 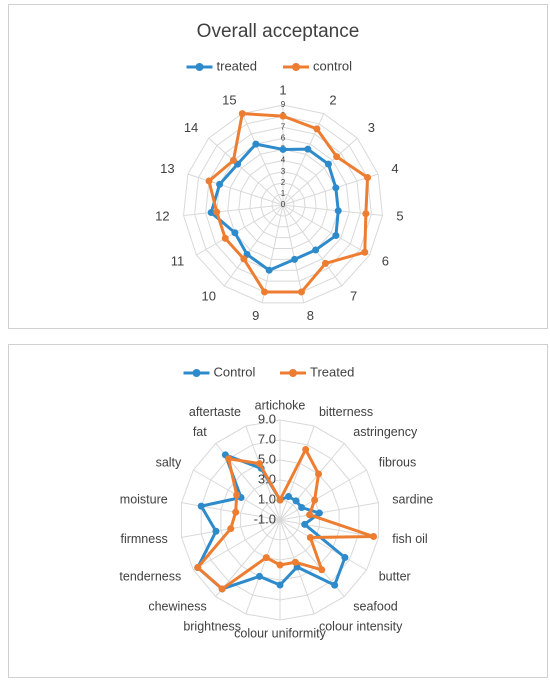 What do you see at coordinates (398, 462) in the screenshot?
I see `category-label: fibrous` at bounding box center [398, 462].